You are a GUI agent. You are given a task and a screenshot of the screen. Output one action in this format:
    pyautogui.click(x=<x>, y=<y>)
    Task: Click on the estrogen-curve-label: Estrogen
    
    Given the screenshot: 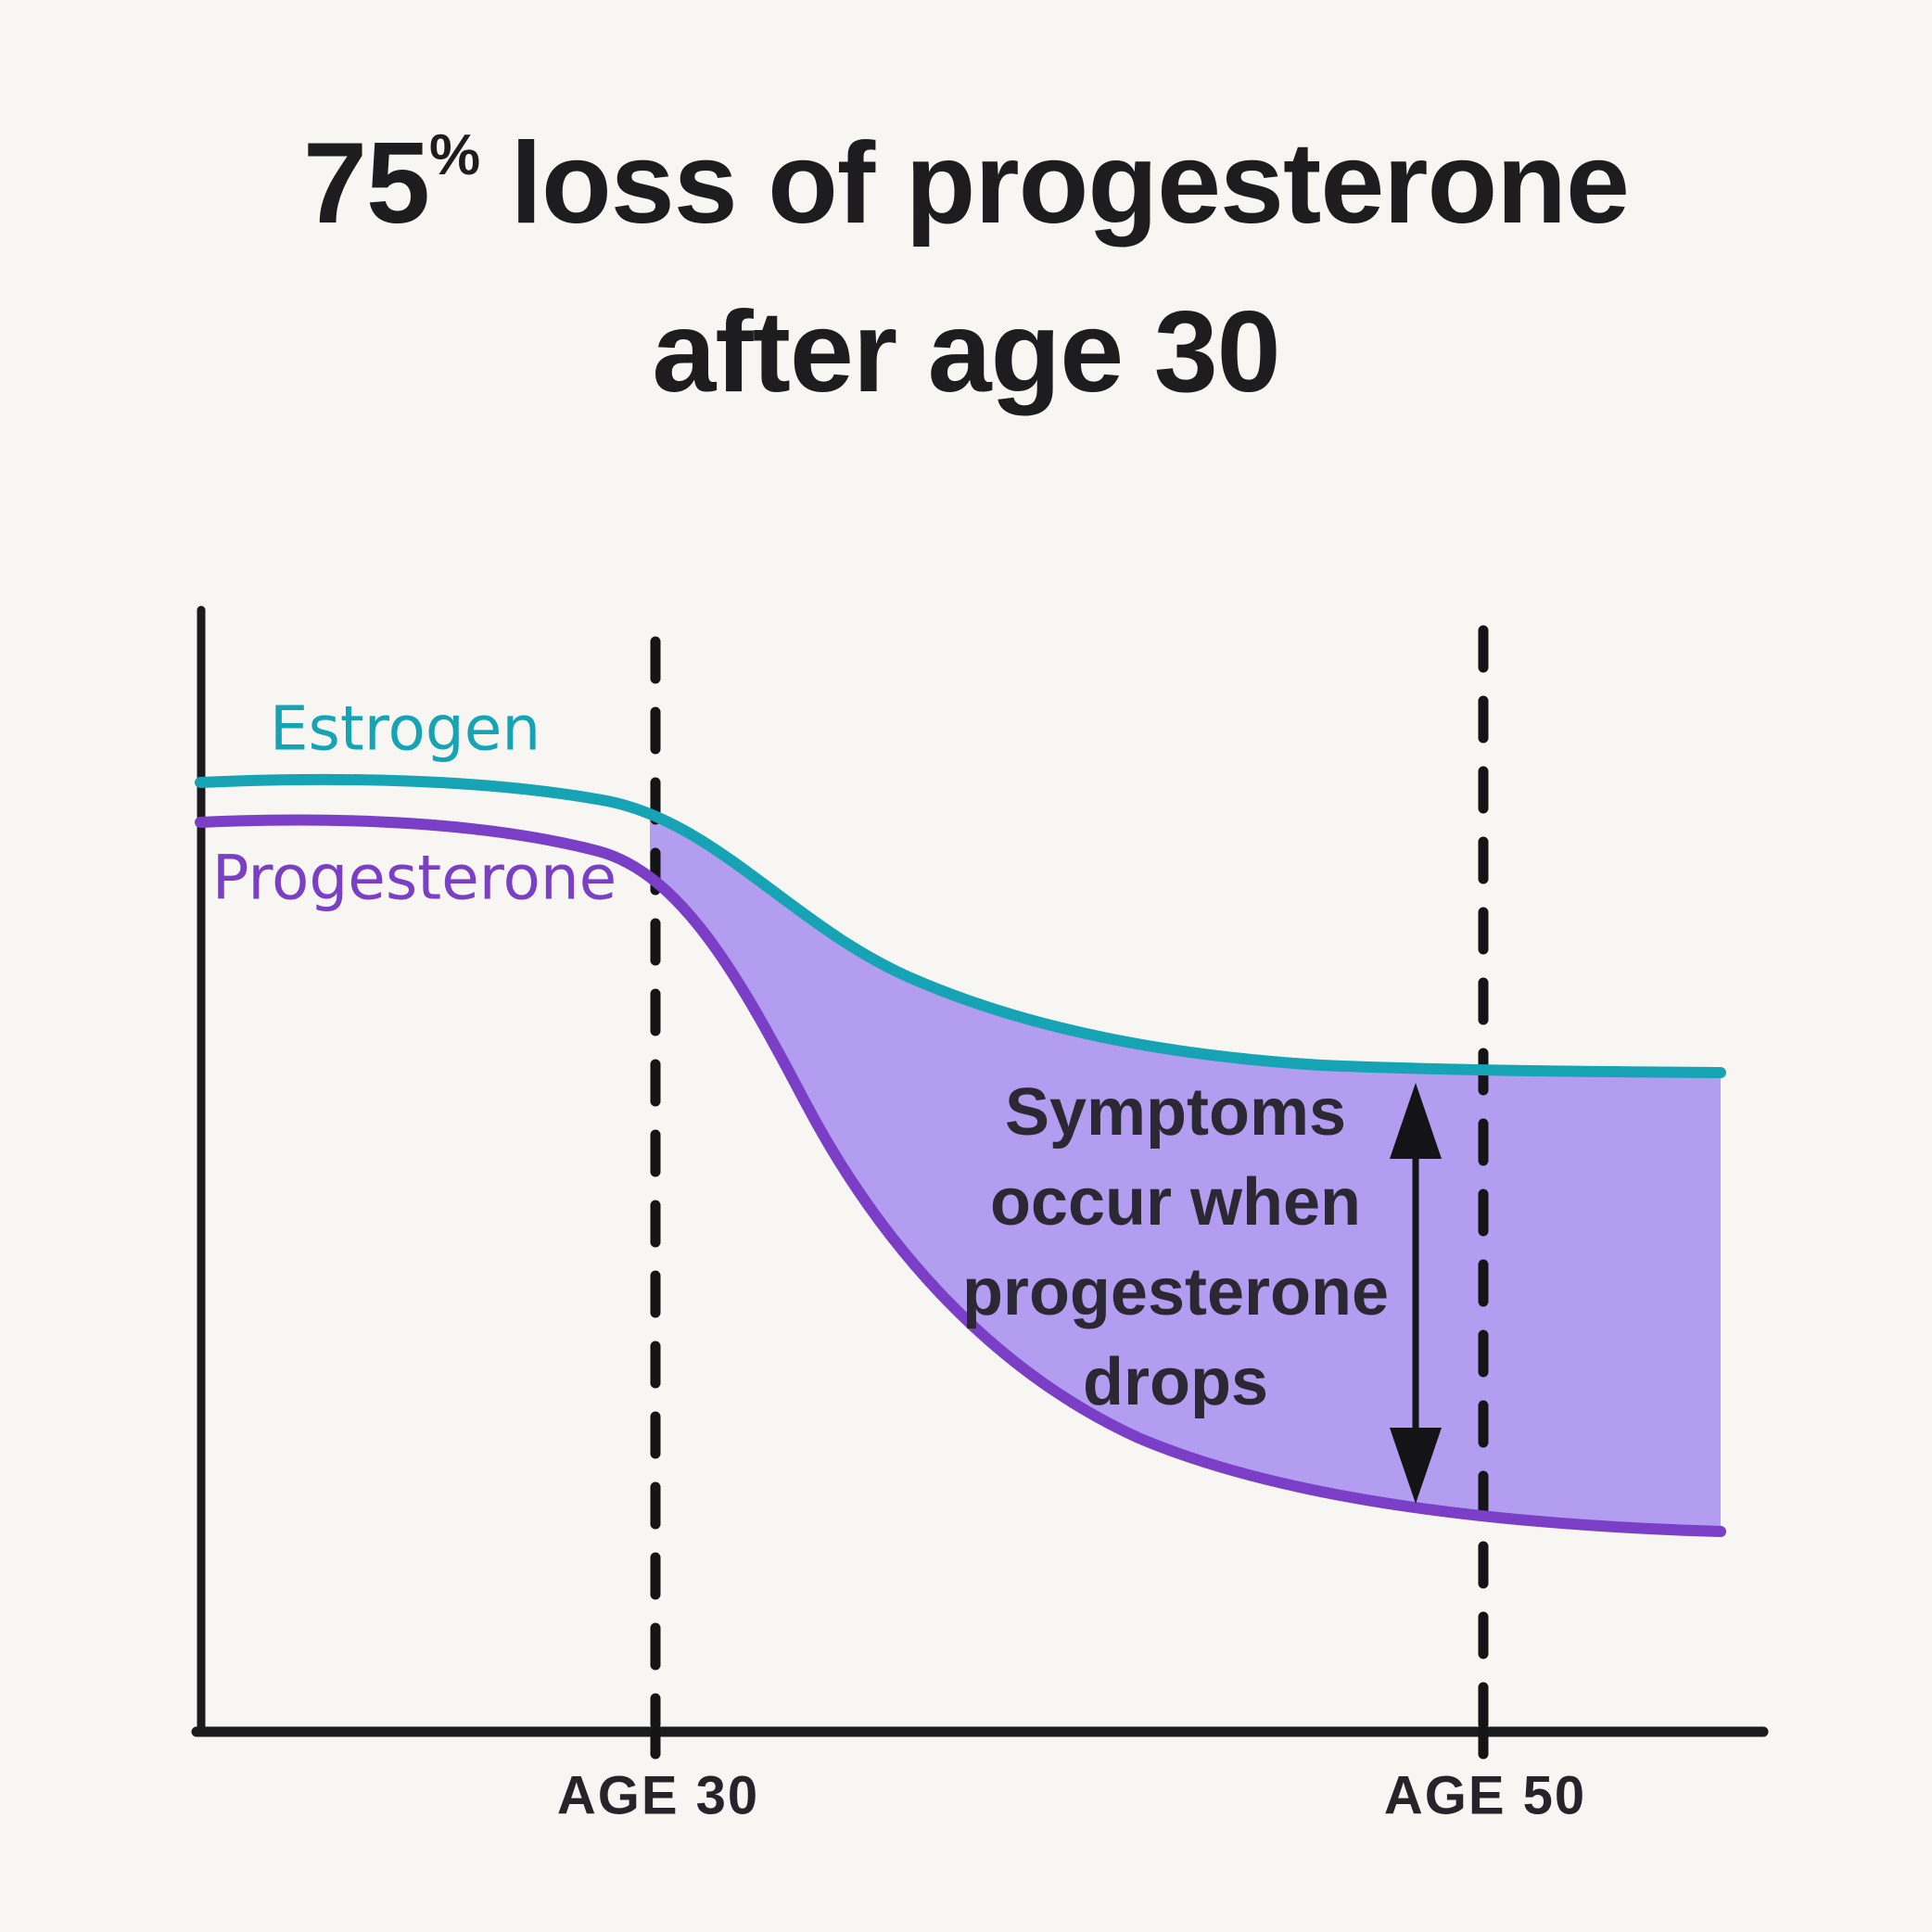 What is the action you would take?
    pyautogui.click(x=405, y=729)
    